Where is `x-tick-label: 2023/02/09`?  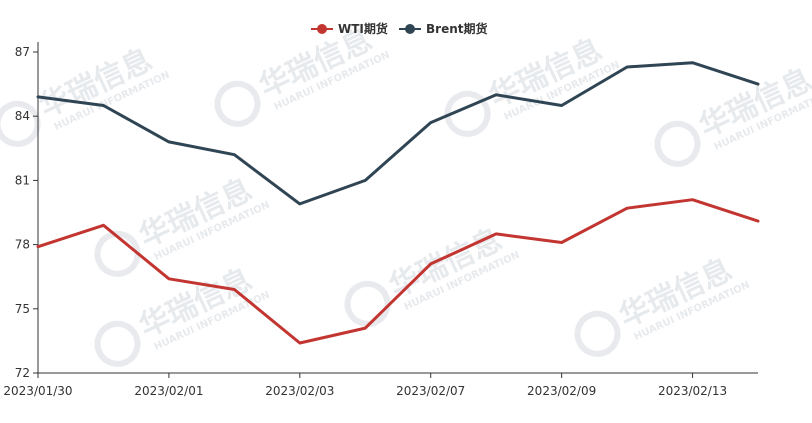 x-tick-label: 2023/02/09 is located at coordinates (561, 391).